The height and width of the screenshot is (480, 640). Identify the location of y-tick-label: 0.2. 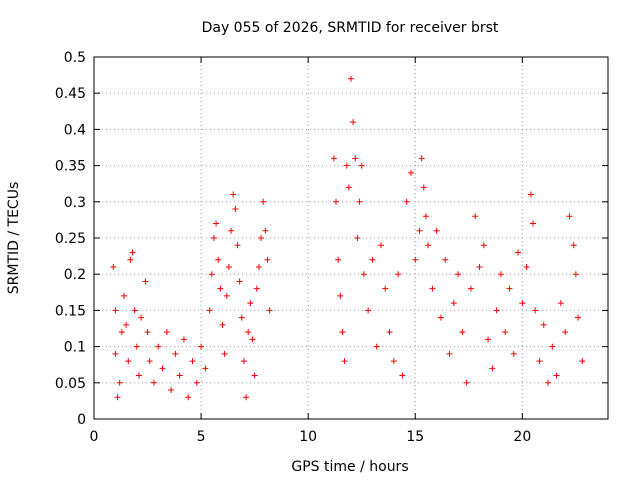
(75, 275).